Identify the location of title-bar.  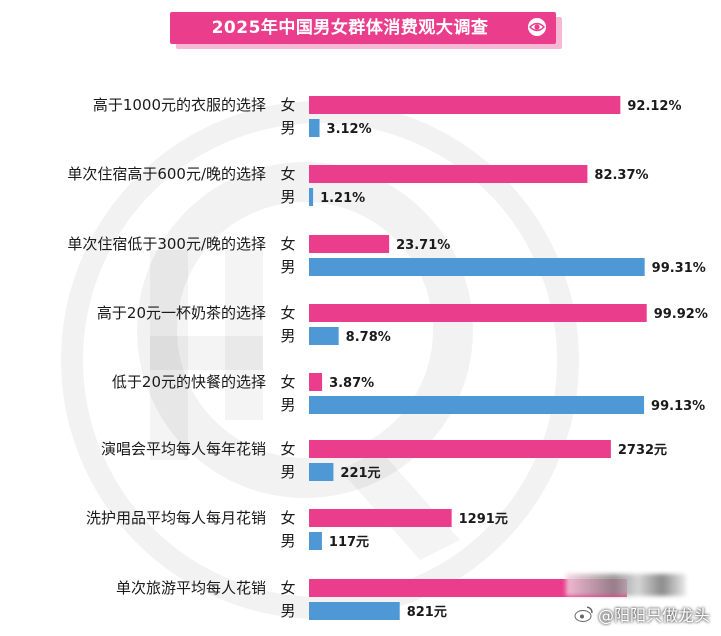
(363, 28).